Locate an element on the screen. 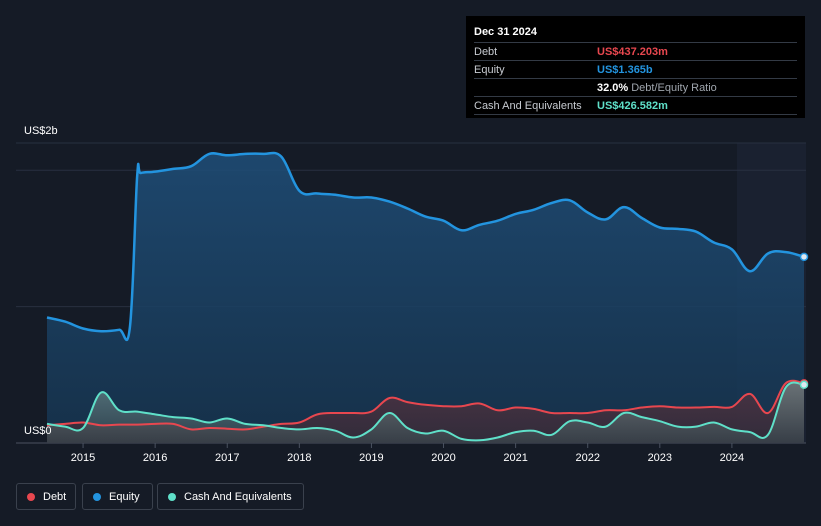 Image resolution: width=821 pixels, height=526 pixels. tooltip-cash-row: Cash And Equivalents US$426.582m is located at coordinates (635, 105).